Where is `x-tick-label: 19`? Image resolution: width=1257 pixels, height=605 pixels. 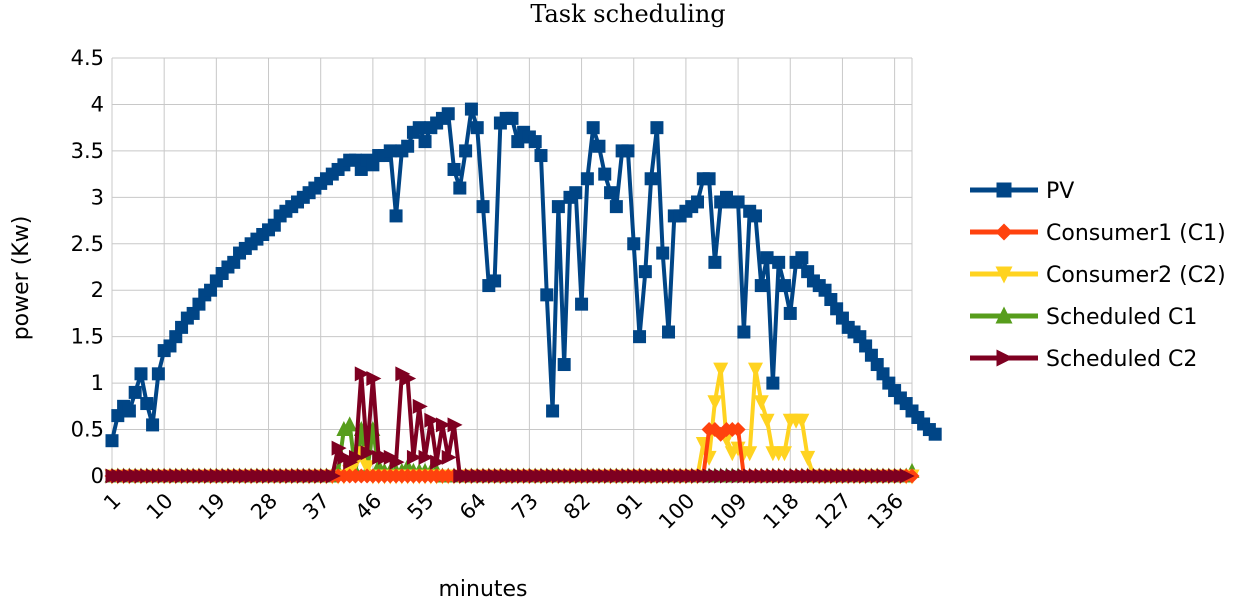 x-tick-label: 19 is located at coordinates (212, 507).